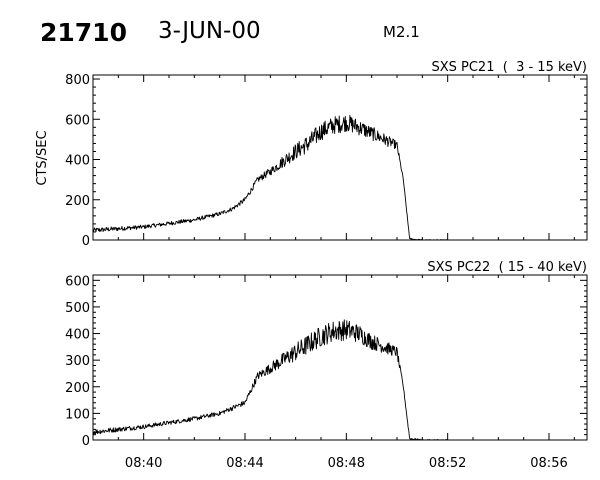  I want to click on x-tick-label: 08:44, so click(244, 463).